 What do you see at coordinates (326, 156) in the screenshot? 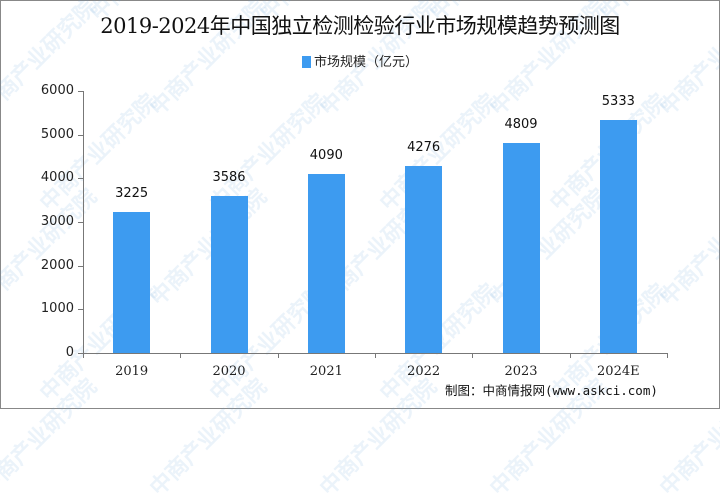
I see `value-label: 4090` at bounding box center [326, 156].